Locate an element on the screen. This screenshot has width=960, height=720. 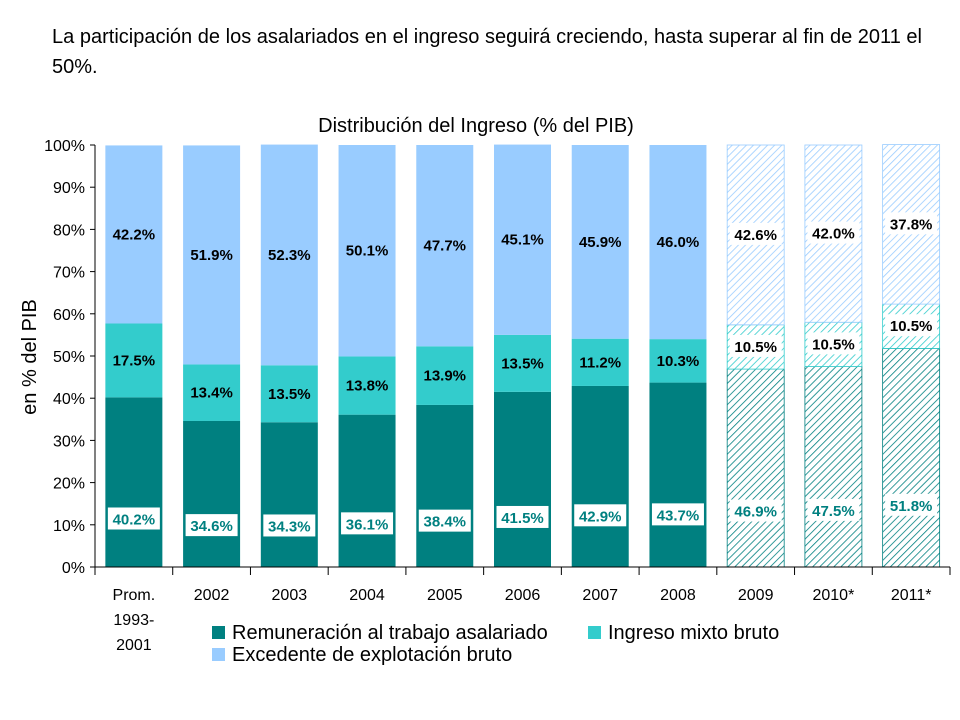
data-label: 34.3% is located at coordinates (289, 526).